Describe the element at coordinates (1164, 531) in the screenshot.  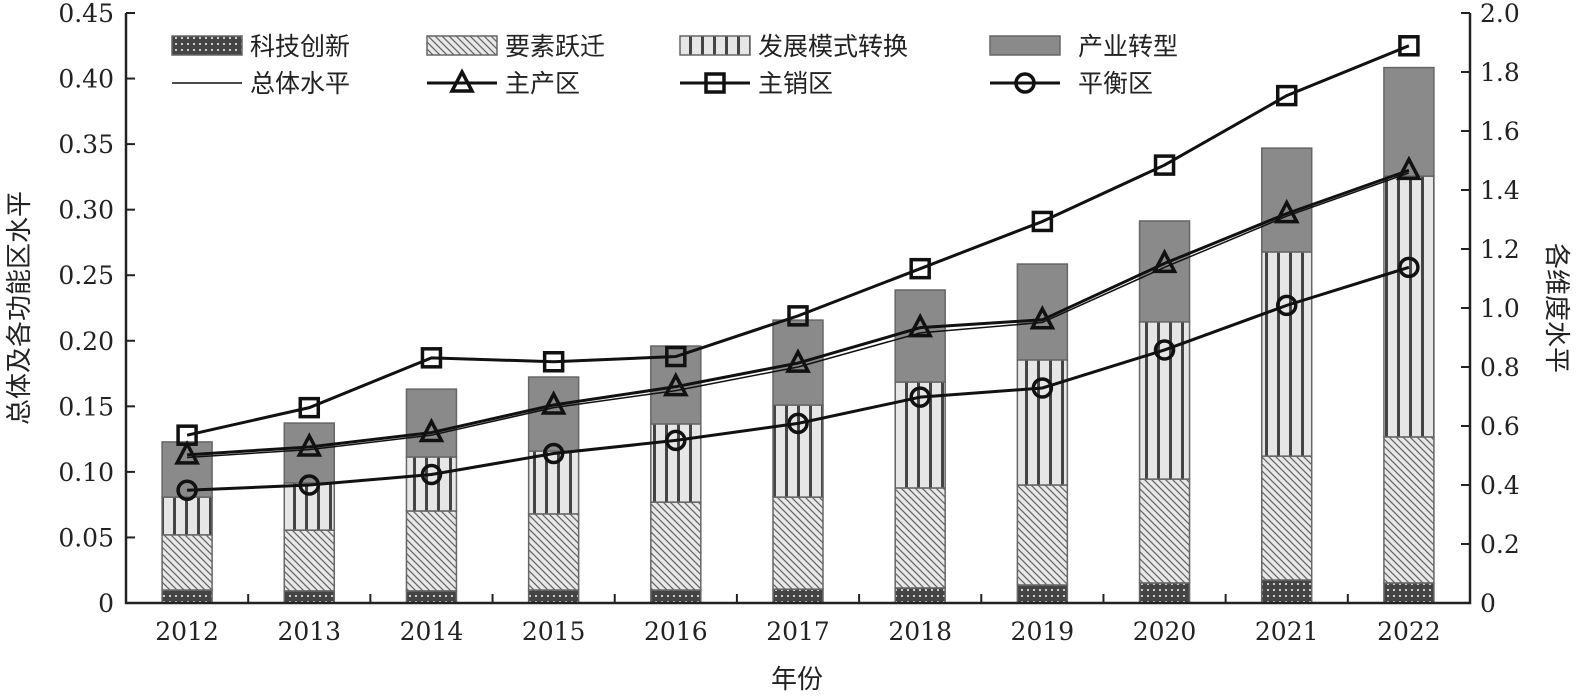
I see `bar-diagonal-2020` at that location.